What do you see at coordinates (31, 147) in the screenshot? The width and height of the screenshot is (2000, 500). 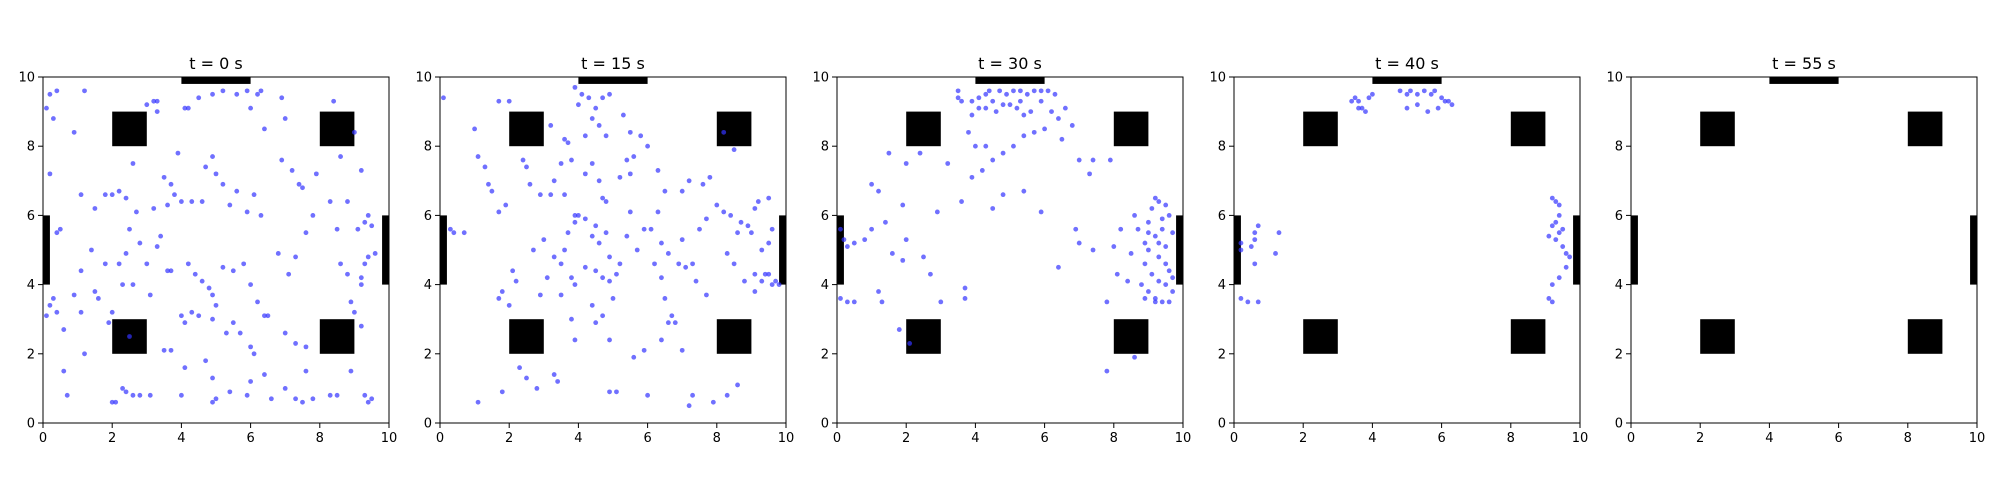 I see `y-tick-label: 8` at bounding box center [31, 147].